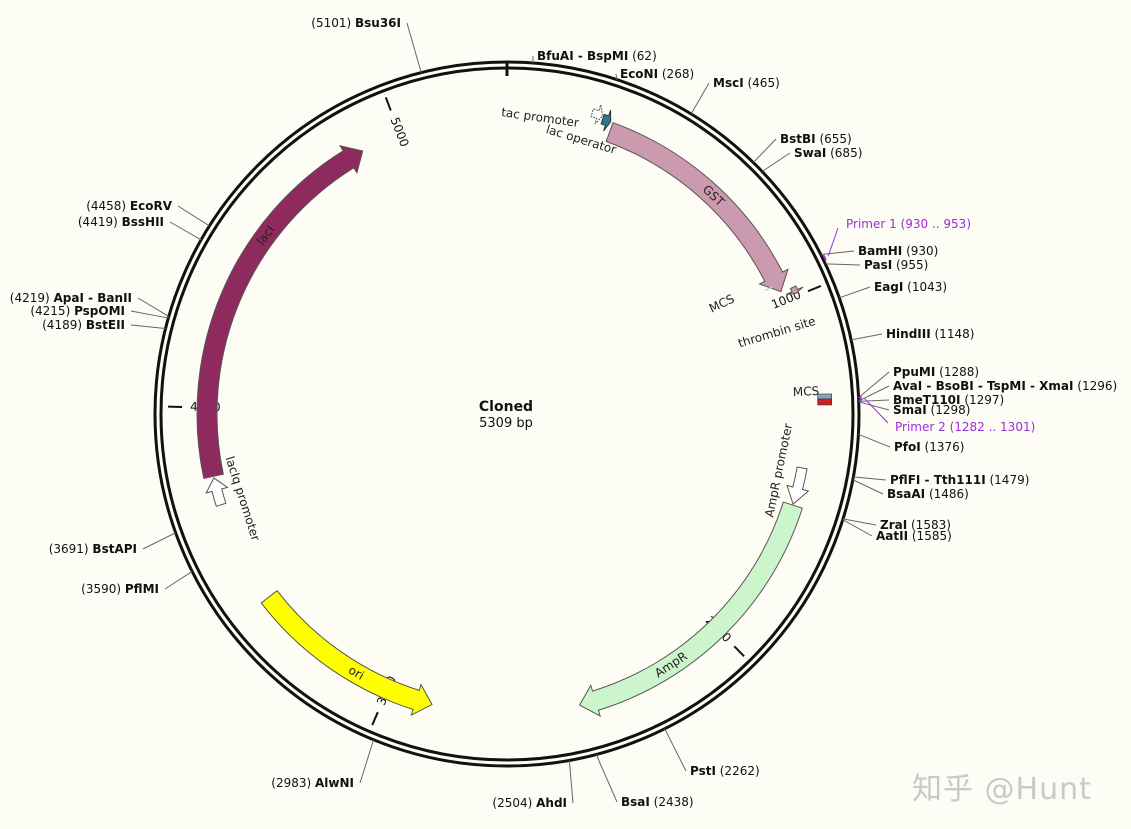 This screenshot has height=829, width=1131. I want to click on site-alwni: (2983) AlwNI, so click(323, 764).